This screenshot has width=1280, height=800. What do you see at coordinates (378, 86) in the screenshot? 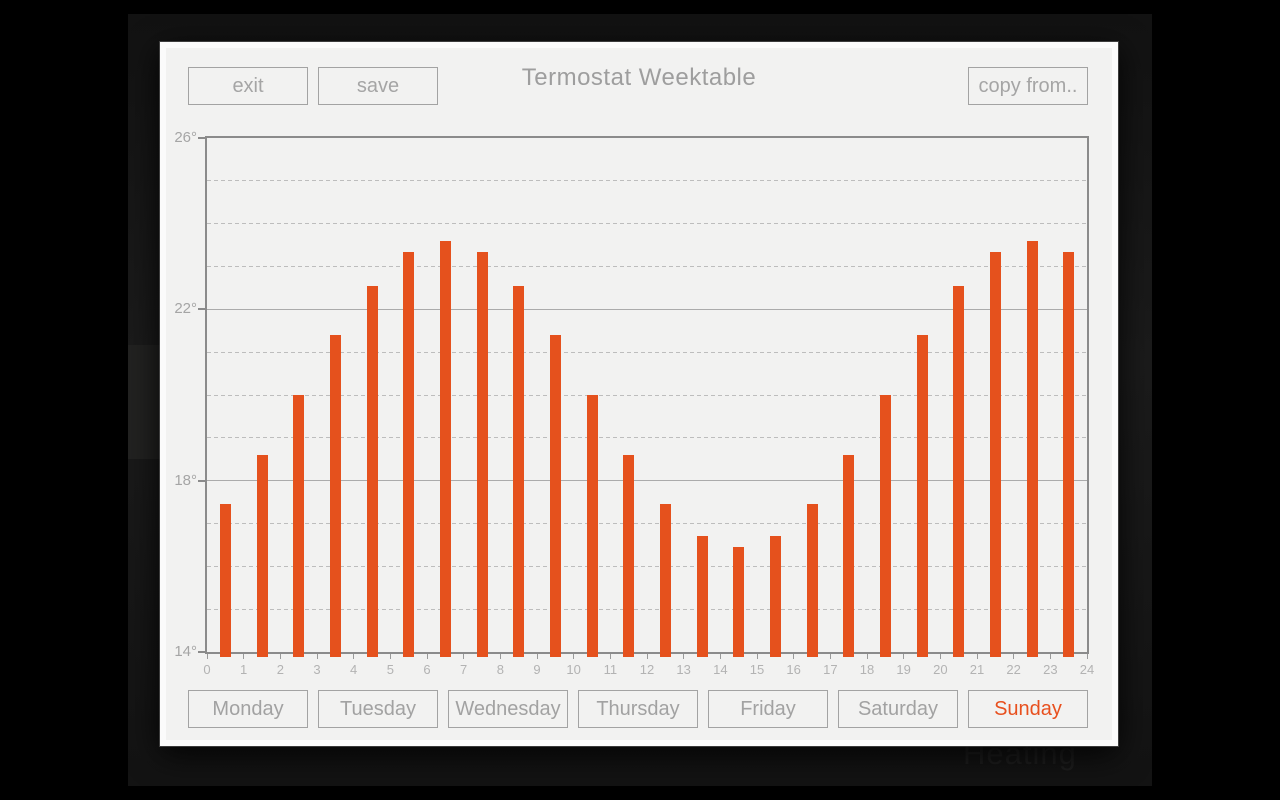
I see `save-button: save` at bounding box center [378, 86].